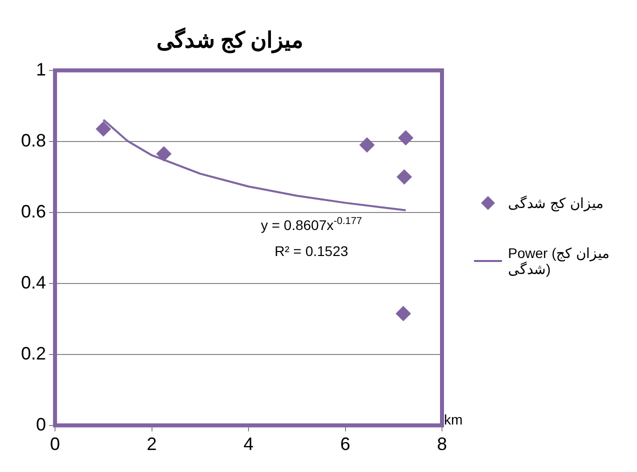 Image resolution: width=637 pixels, height=472 pixels. What do you see at coordinates (560, 261) in the screenshot?
I see `legend-label: Power (میزان کج شدگی)` at bounding box center [560, 261].